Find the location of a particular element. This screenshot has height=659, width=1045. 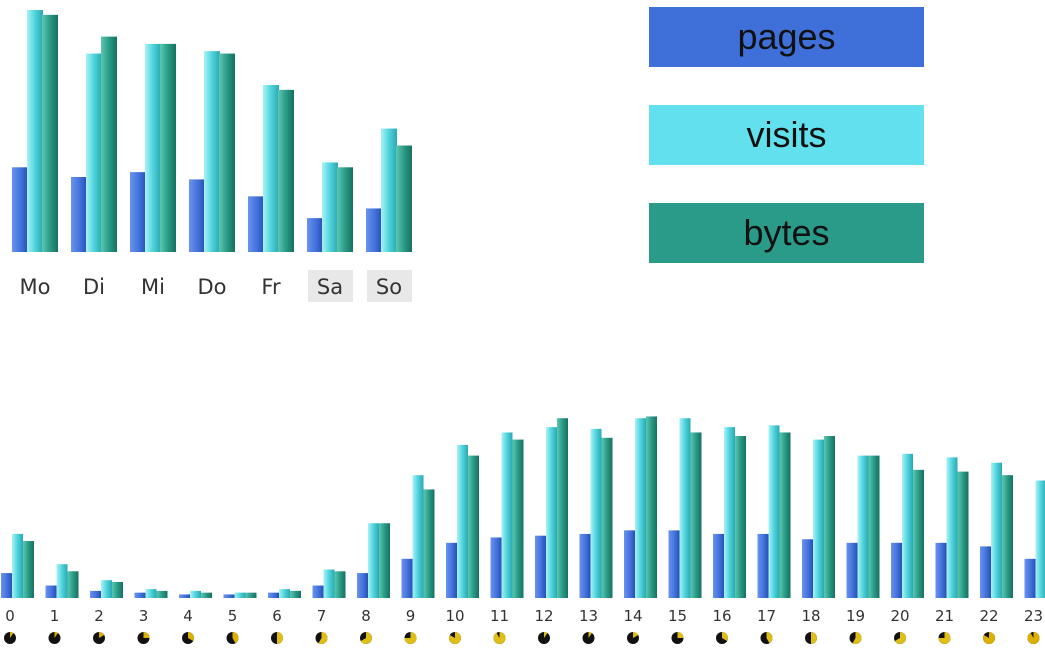

bar-visits-Sa is located at coordinates (330, 207).